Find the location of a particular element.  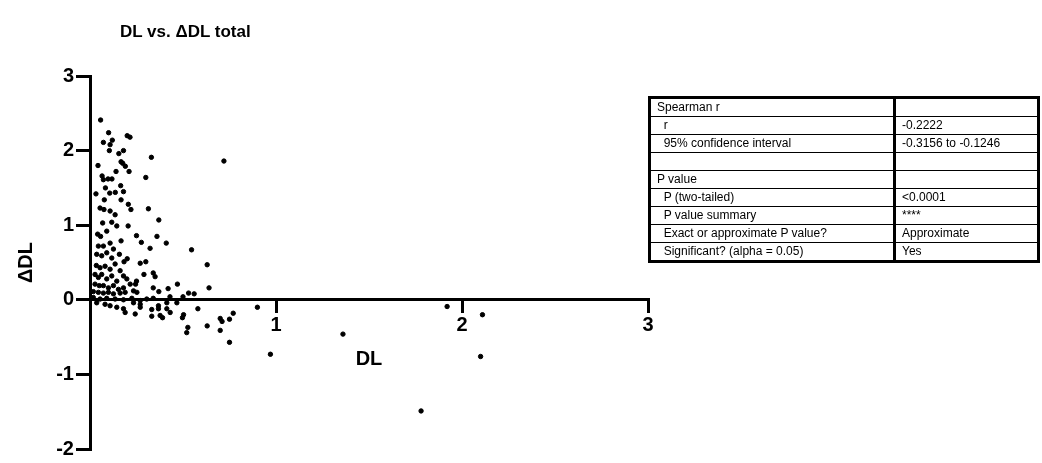

y-axis-title: ΔDL is located at coordinates (24, 262).